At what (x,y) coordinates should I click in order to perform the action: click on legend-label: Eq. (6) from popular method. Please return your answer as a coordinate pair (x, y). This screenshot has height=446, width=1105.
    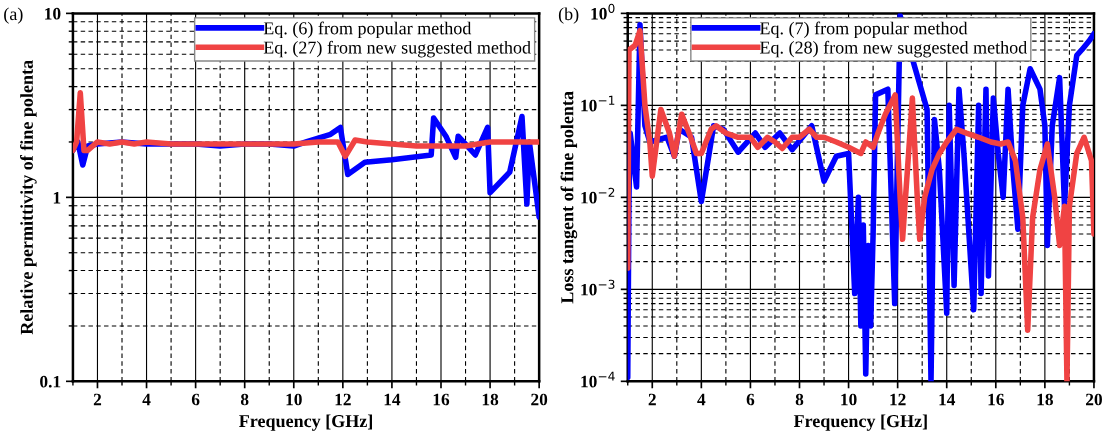
    Looking at the image, I should click on (367, 30).